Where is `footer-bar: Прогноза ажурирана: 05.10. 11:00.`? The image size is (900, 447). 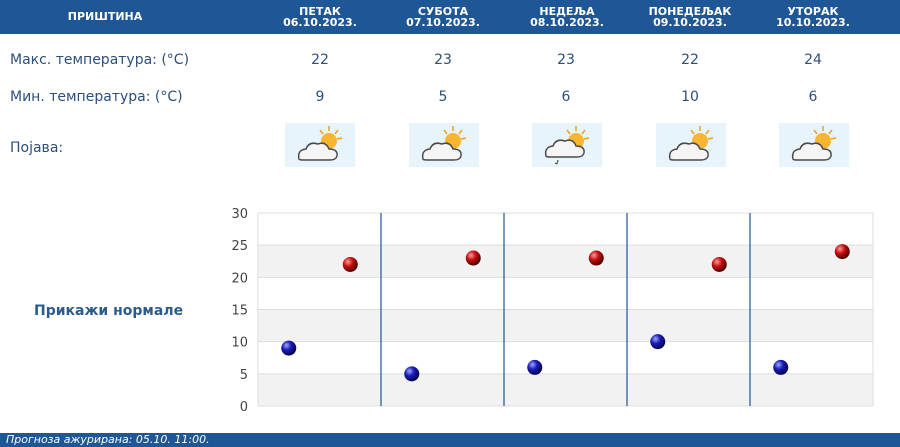 footer-bar: Прогноза ажурирана: 05.10. 11:00. is located at coordinates (450, 440).